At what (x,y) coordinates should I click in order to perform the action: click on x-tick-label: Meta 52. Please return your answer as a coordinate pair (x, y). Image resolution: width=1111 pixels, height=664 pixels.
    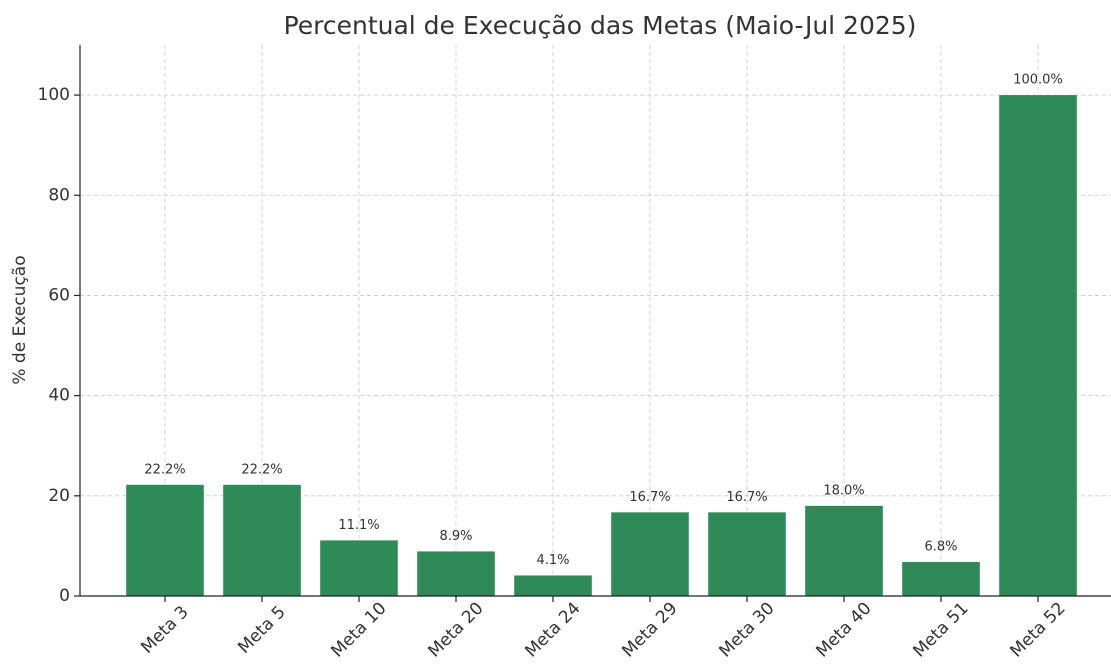
    Looking at the image, I should click on (1037, 629).